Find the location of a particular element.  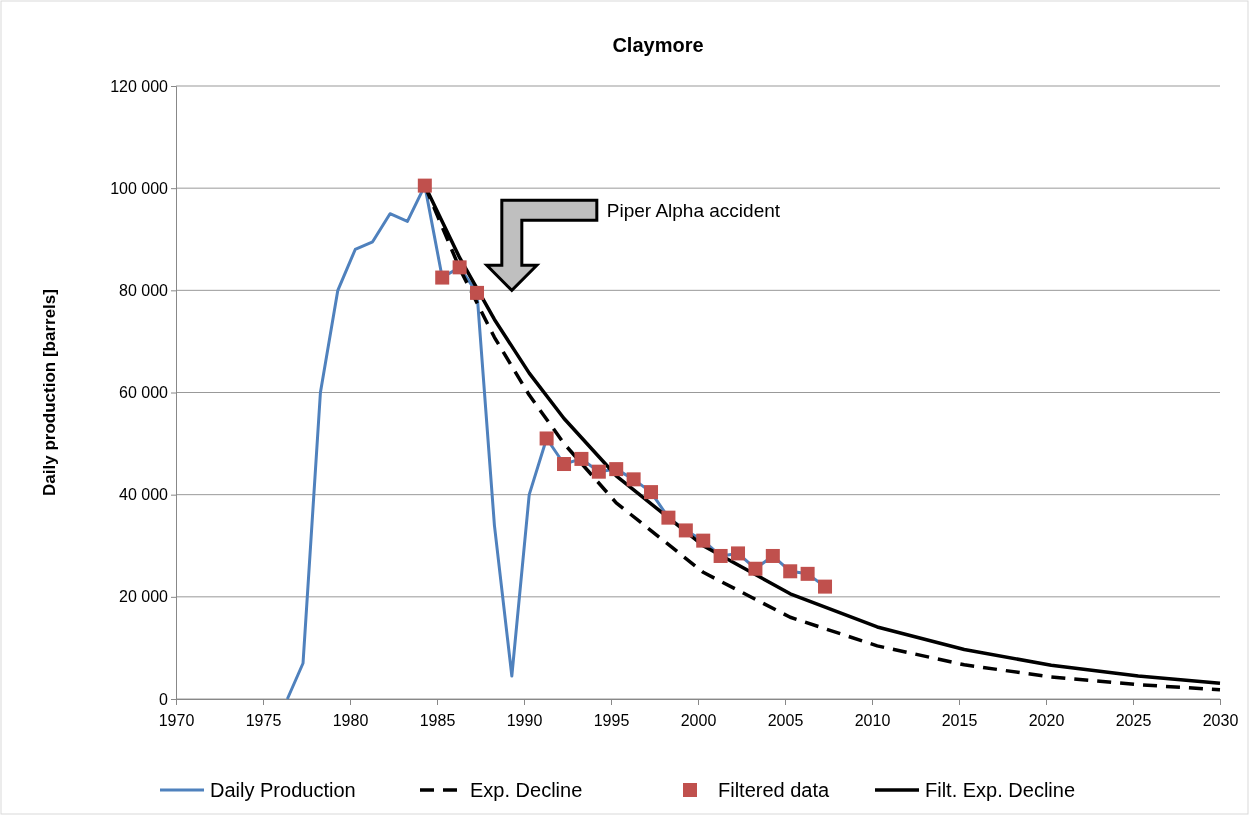

x-tick-label: 1990 is located at coordinates (524, 720).